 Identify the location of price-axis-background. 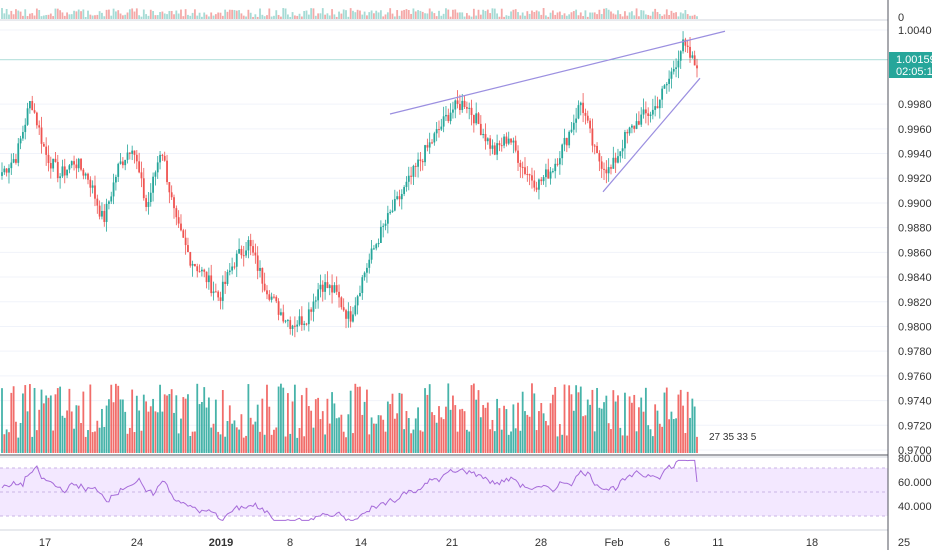
(910, 275).